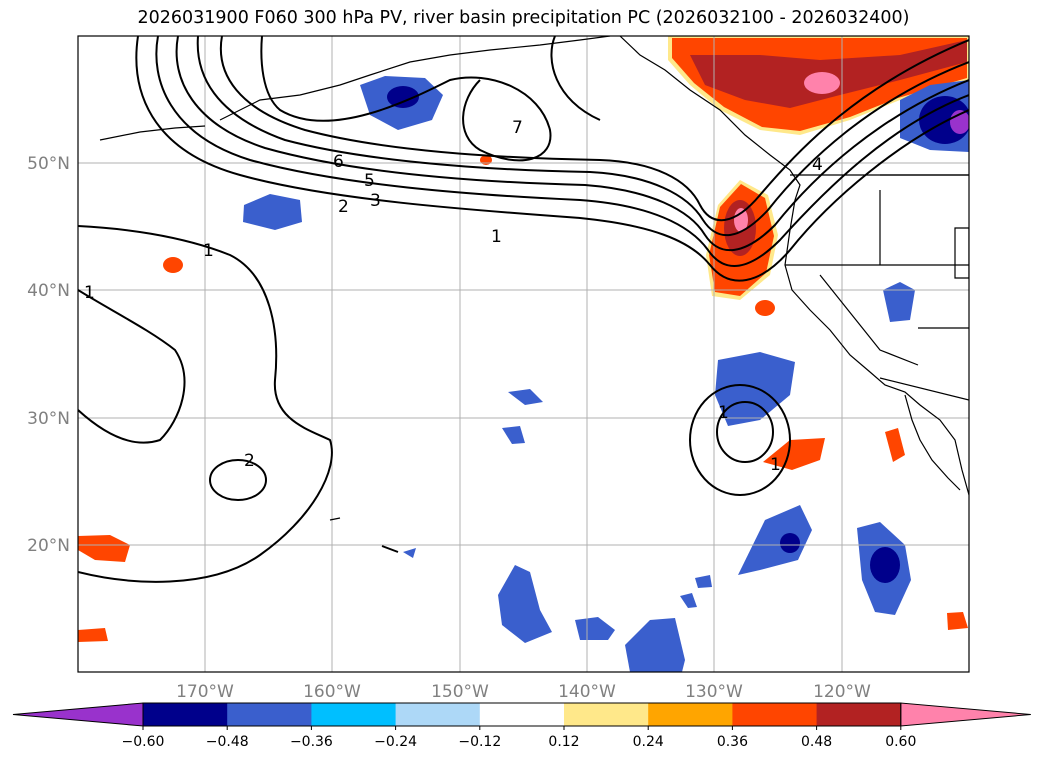 The height and width of the screenshot is (765, 1047). I want to click on lat-label: 20°N, so click(48, 546).